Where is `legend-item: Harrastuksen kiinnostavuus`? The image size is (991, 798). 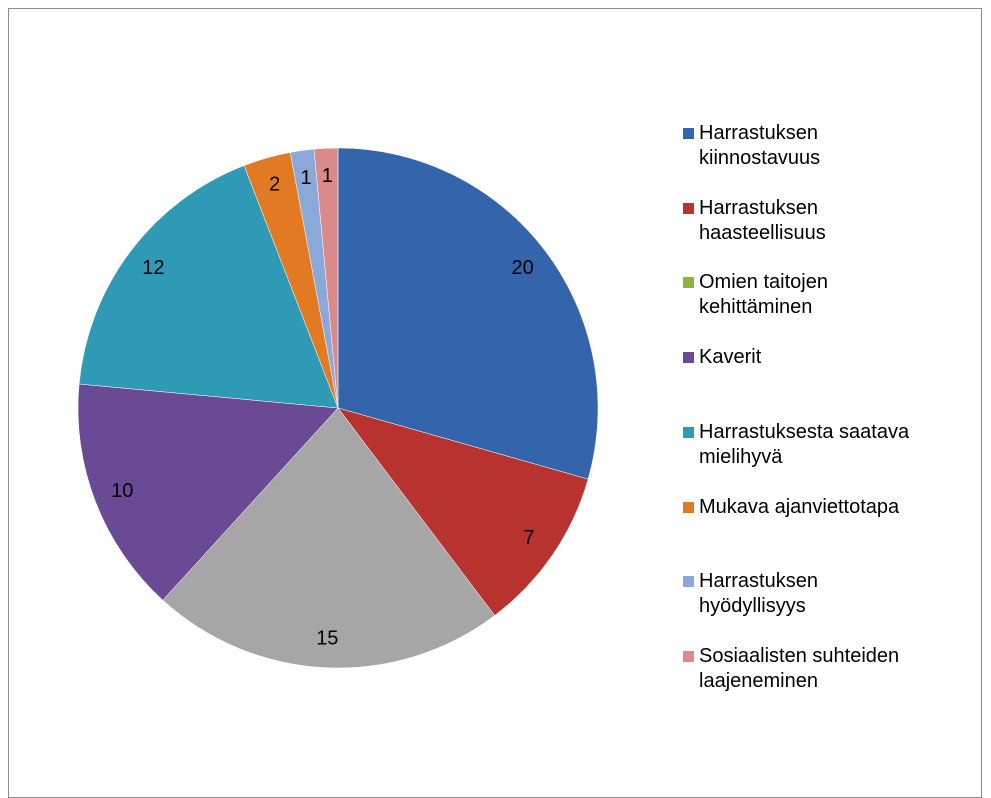 legend-item: Harrastuksen kiinnostavuus is located at coordinates (833, 146).